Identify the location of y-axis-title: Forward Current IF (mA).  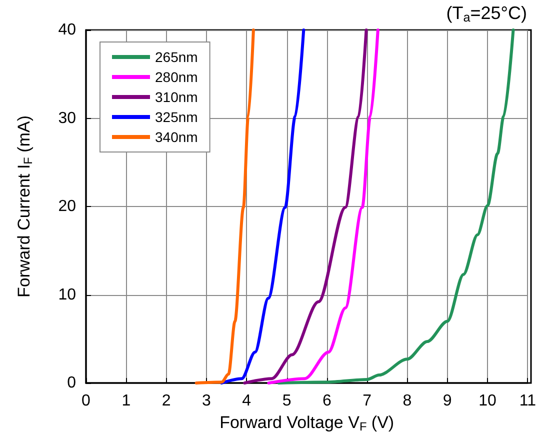
(24, 206).